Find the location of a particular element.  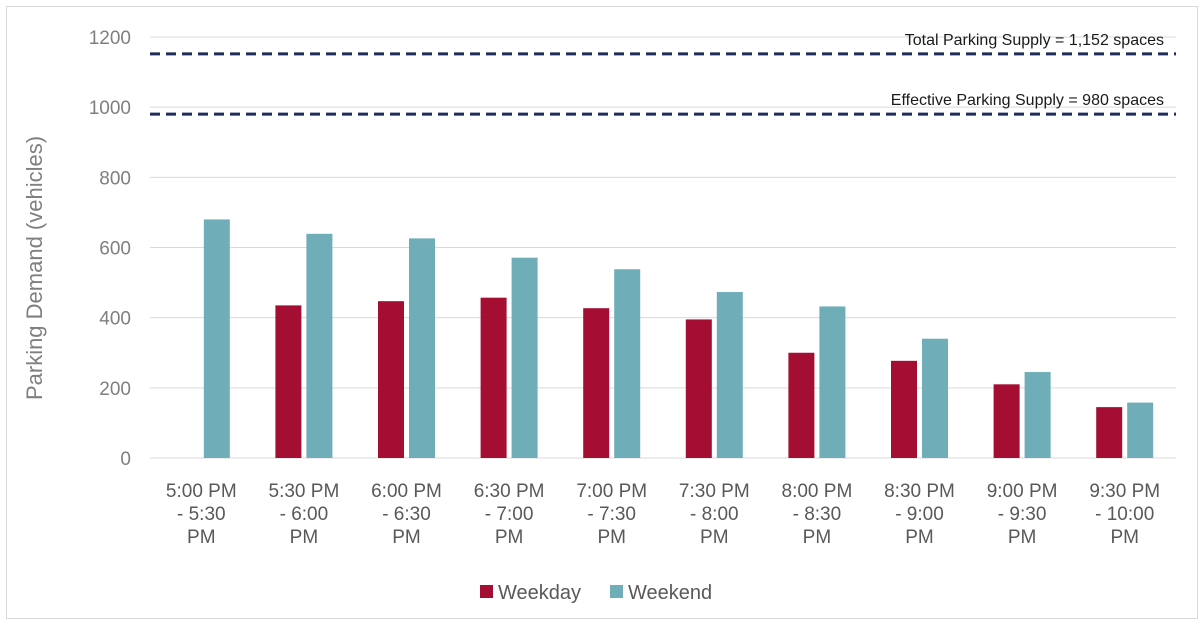

y-tick-label: 200 is located at coordinates (115, 389).